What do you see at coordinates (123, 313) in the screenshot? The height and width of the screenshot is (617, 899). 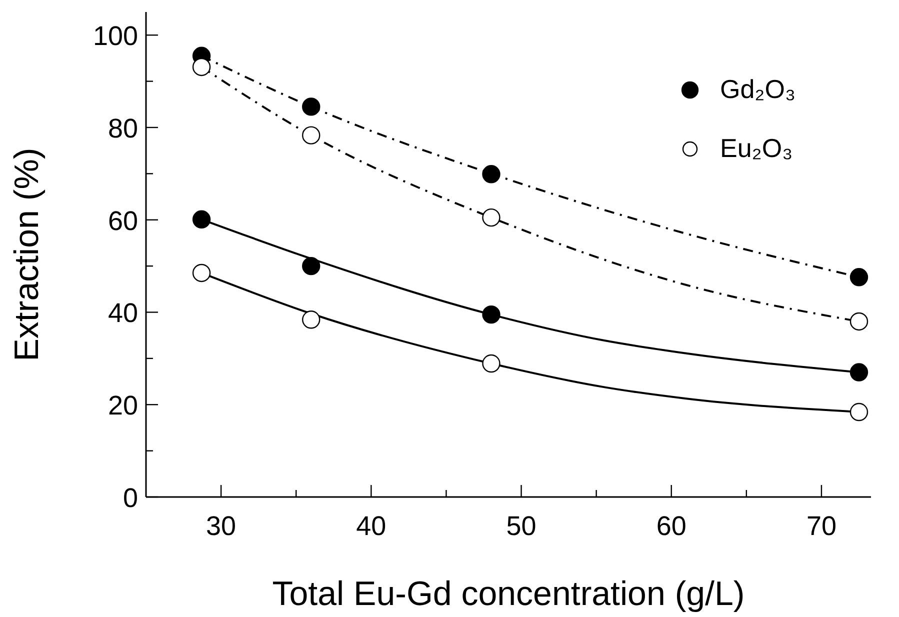 I see `y-tick-label: 40` at bounding box center [123, 313].